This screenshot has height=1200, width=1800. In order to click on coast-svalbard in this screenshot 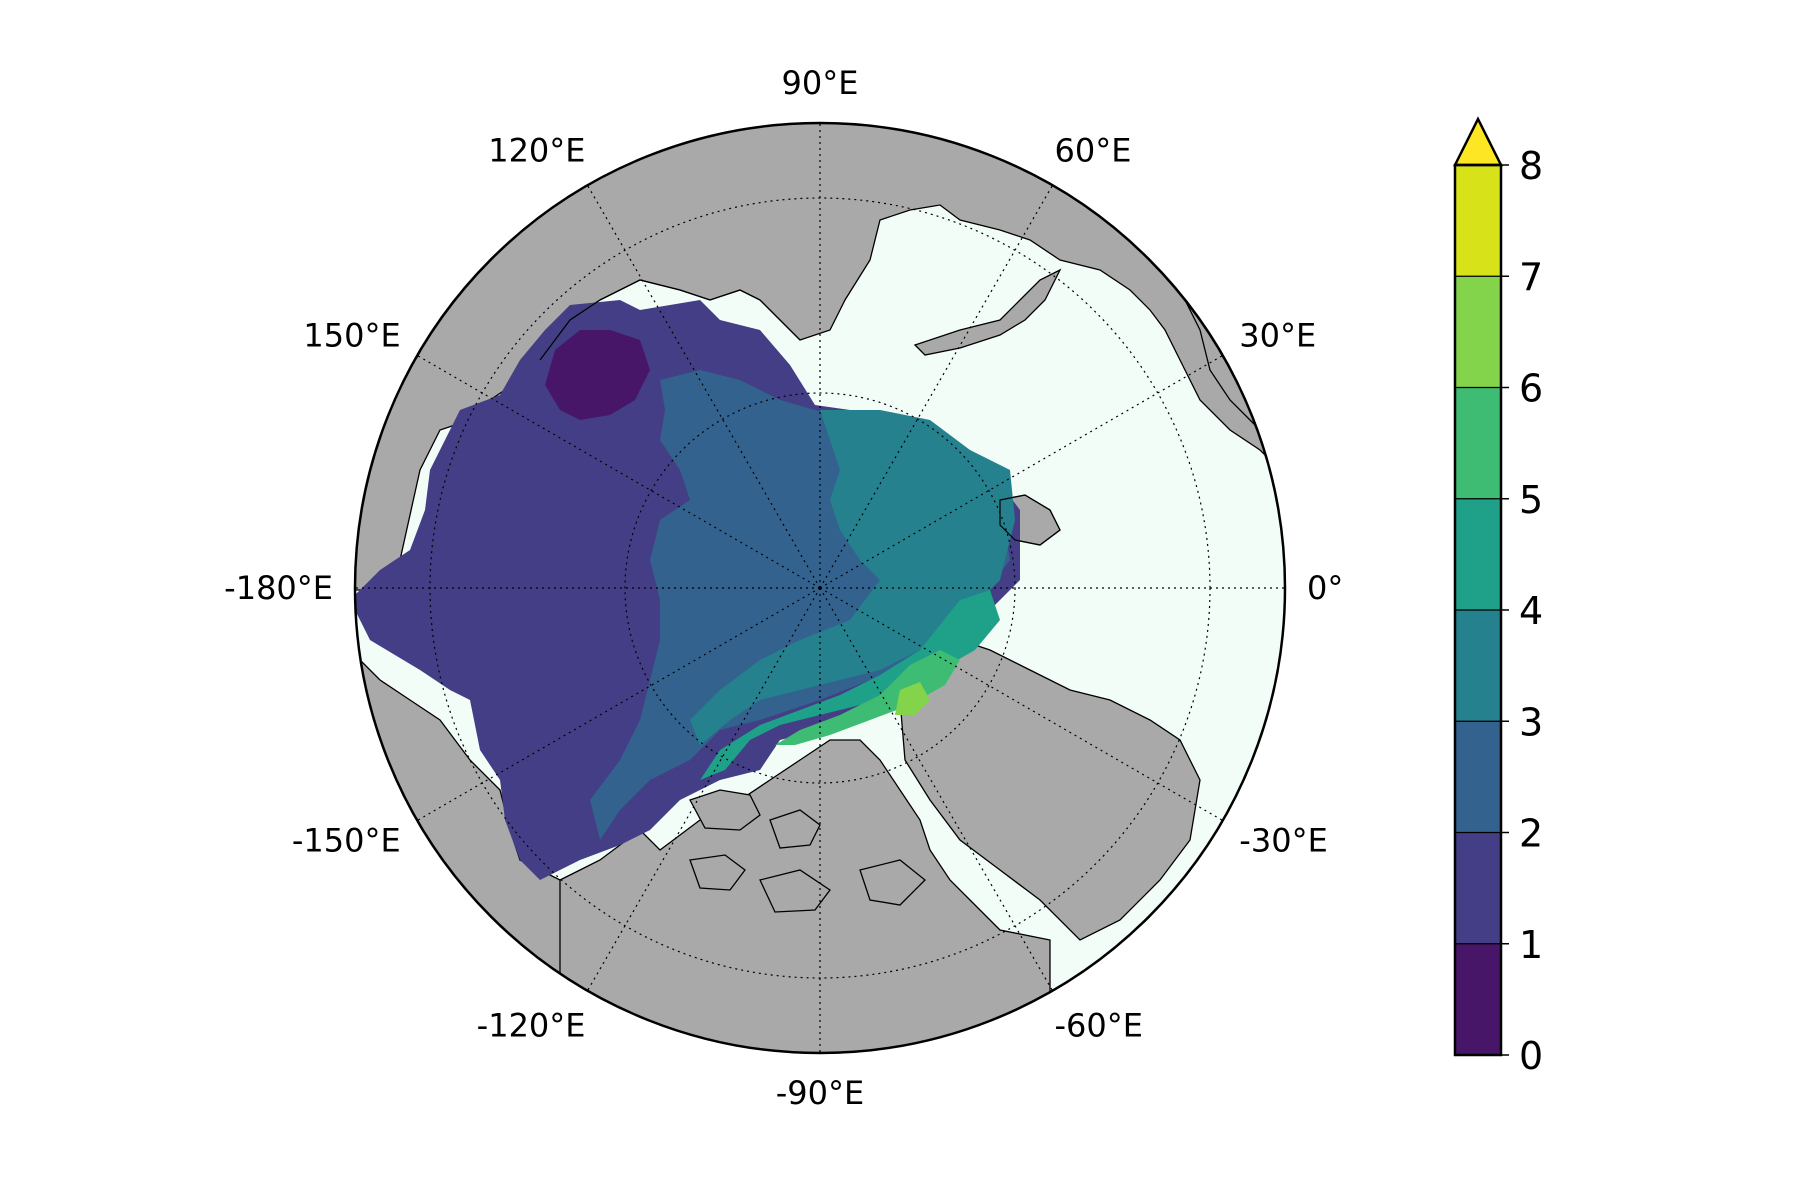, I will do `click(1030, 520)`.